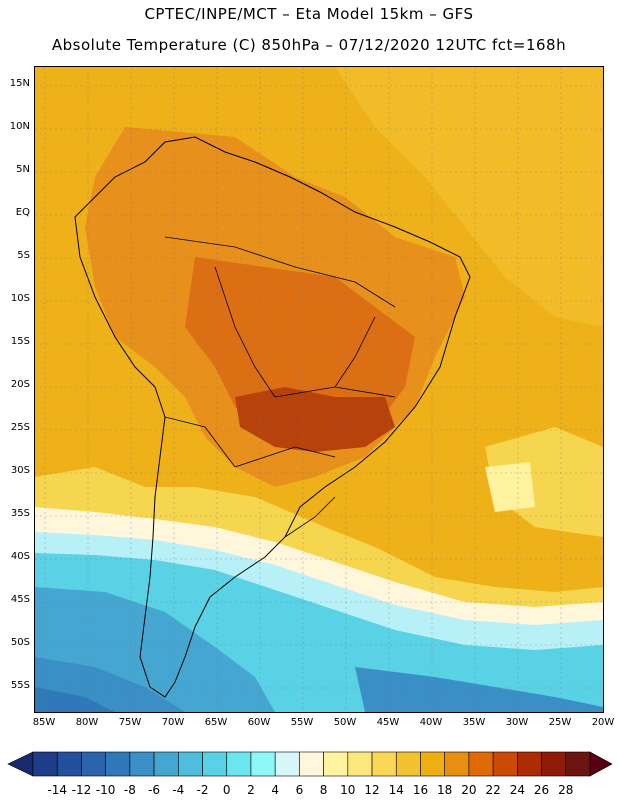 The height and width of the screenshot is (800, 618). Describe the element at coordinates (396, 790) in the screenshot. I see `colorbar-tick-label: 14` at that location.